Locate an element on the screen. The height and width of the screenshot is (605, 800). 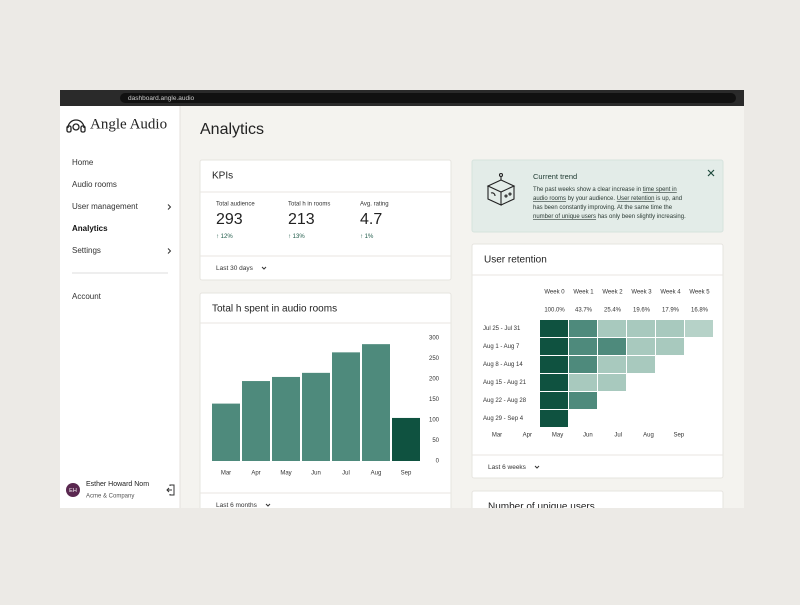
trend-text-part: by your audience. is located at coordinates (591, 199).